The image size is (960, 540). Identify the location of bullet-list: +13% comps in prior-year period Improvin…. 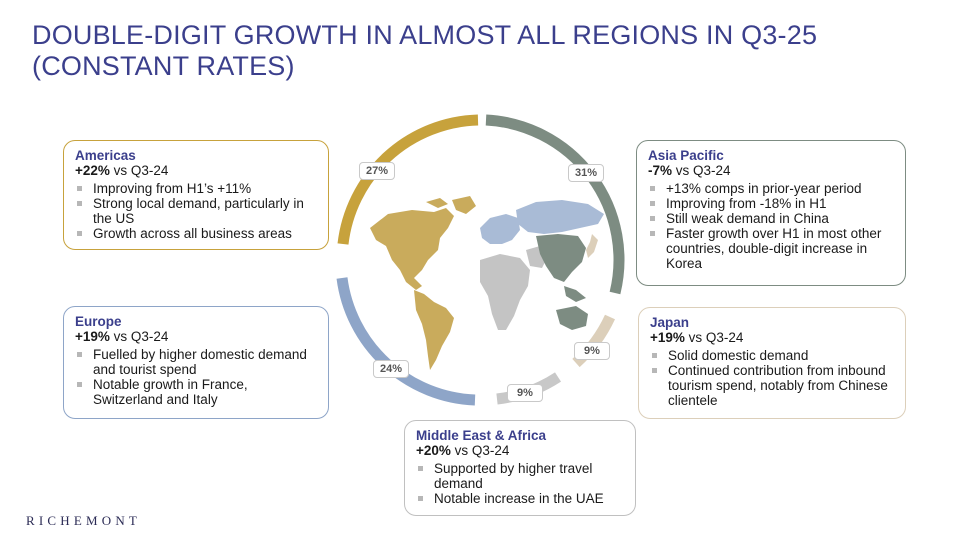
(771, 226).